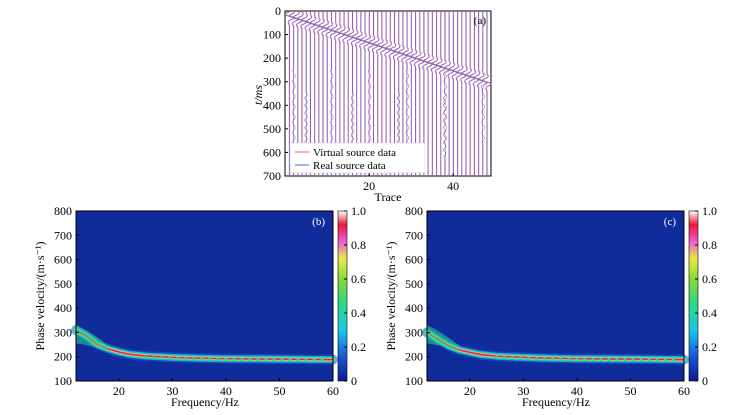  What do you see at coordinates (555, 296) in the screenshot?
I see `panel-c-frame` at bounding box center [555, 296].